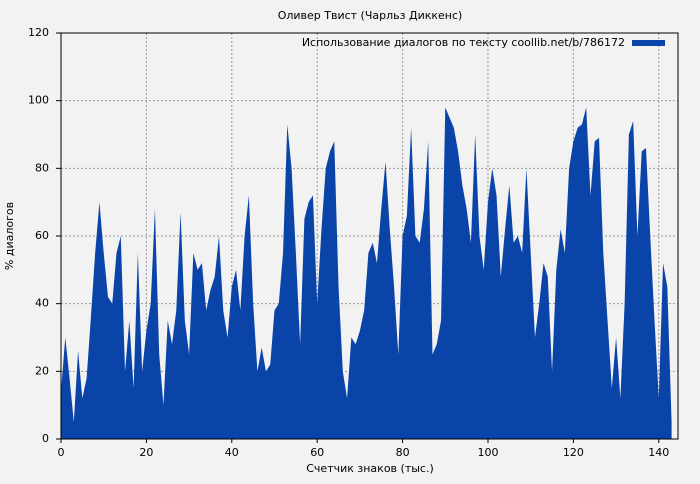 The height and width of the screenshot is (484, 700). What do you see at coordinates (42, 235) in the screenshot?
I see `y-tick-label: 60` at bounding box center [42, 235].